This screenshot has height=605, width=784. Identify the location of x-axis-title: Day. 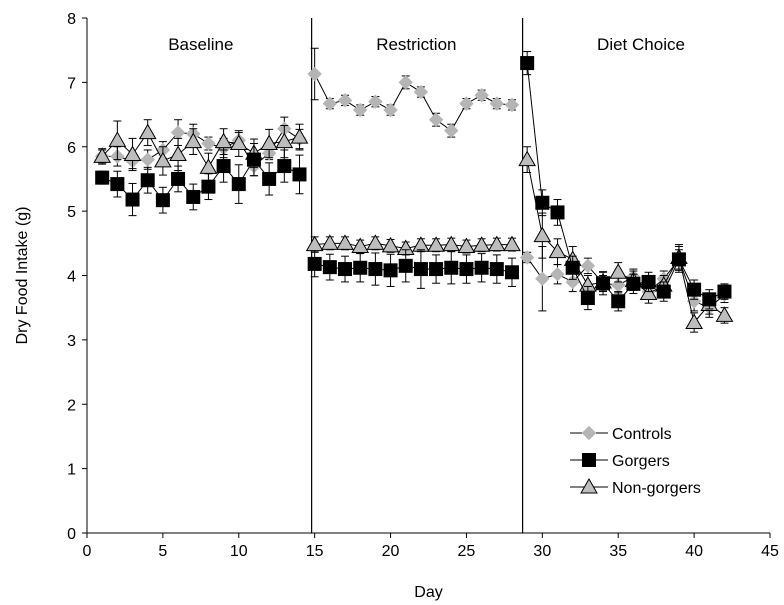
(428, 592).